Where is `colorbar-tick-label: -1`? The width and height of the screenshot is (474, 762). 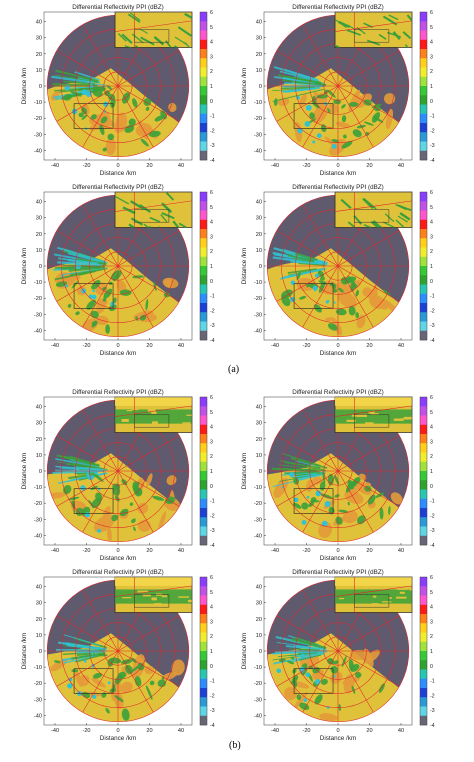
colorbar-tick-label: -1 is located at coordinates (212, 117).